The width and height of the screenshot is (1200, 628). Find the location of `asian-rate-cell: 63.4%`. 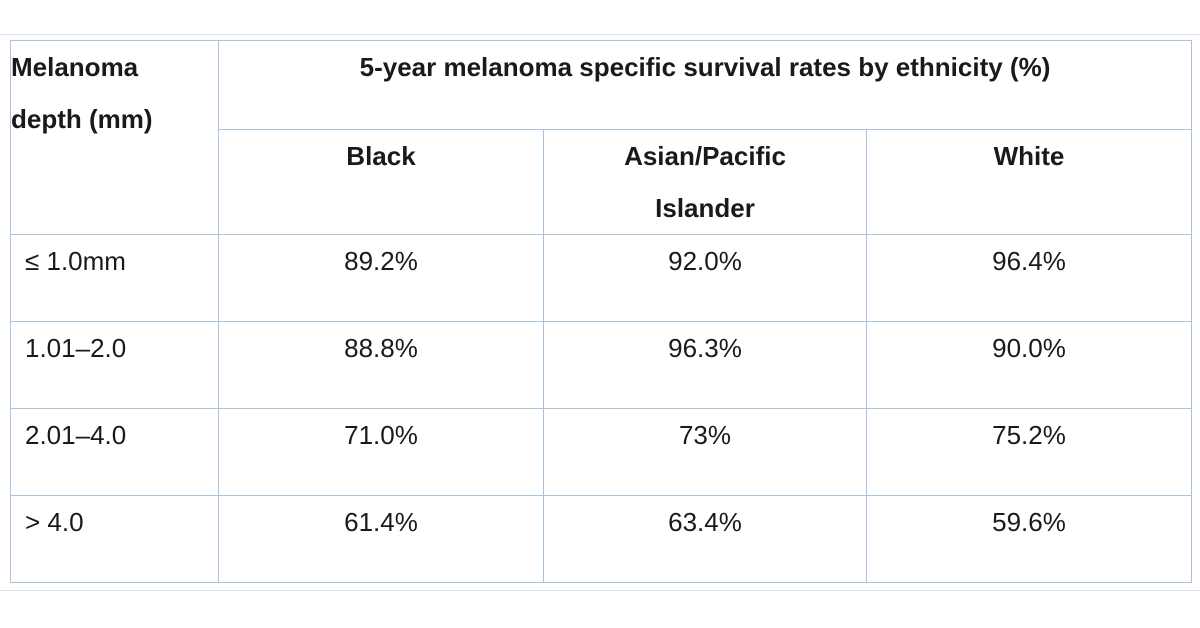

asian-rate-cell: 63.4% is located at coordinates (705, 539).